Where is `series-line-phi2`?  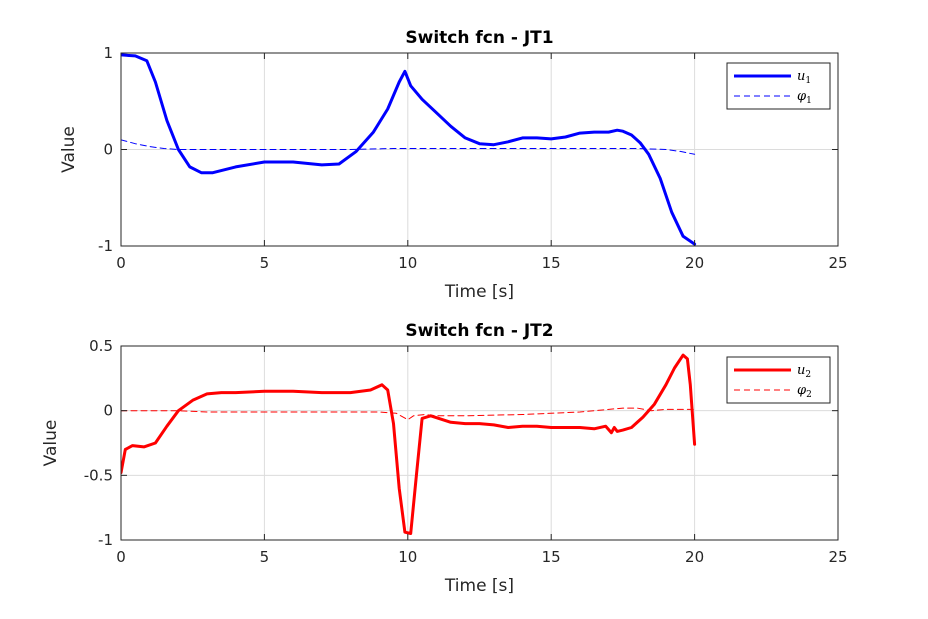
series-line-phi2 is located at coordinates (408, 414).